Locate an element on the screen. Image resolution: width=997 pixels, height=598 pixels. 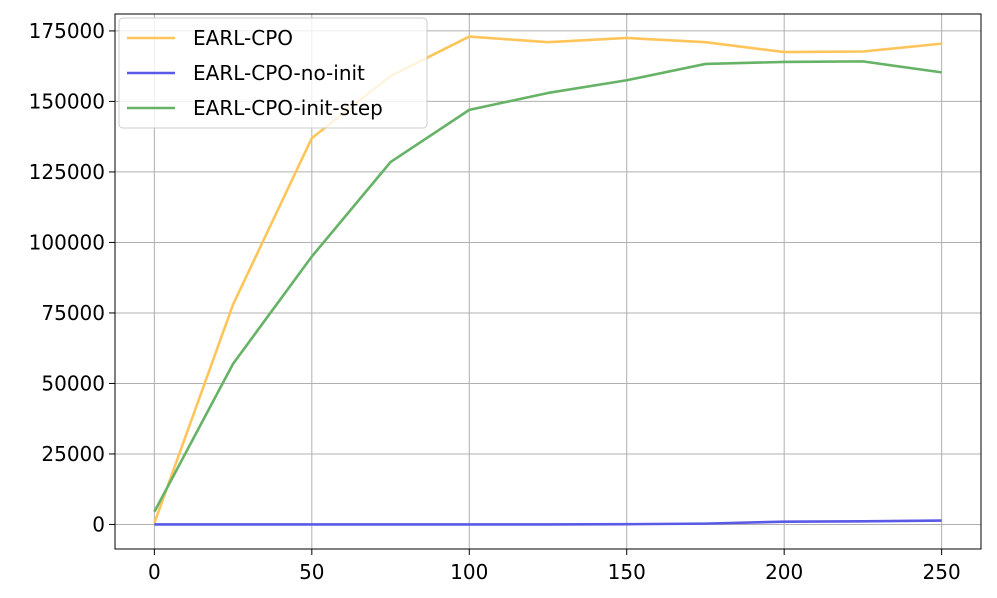
y-tick-label: 25000 is located at coordinates (73, 454).